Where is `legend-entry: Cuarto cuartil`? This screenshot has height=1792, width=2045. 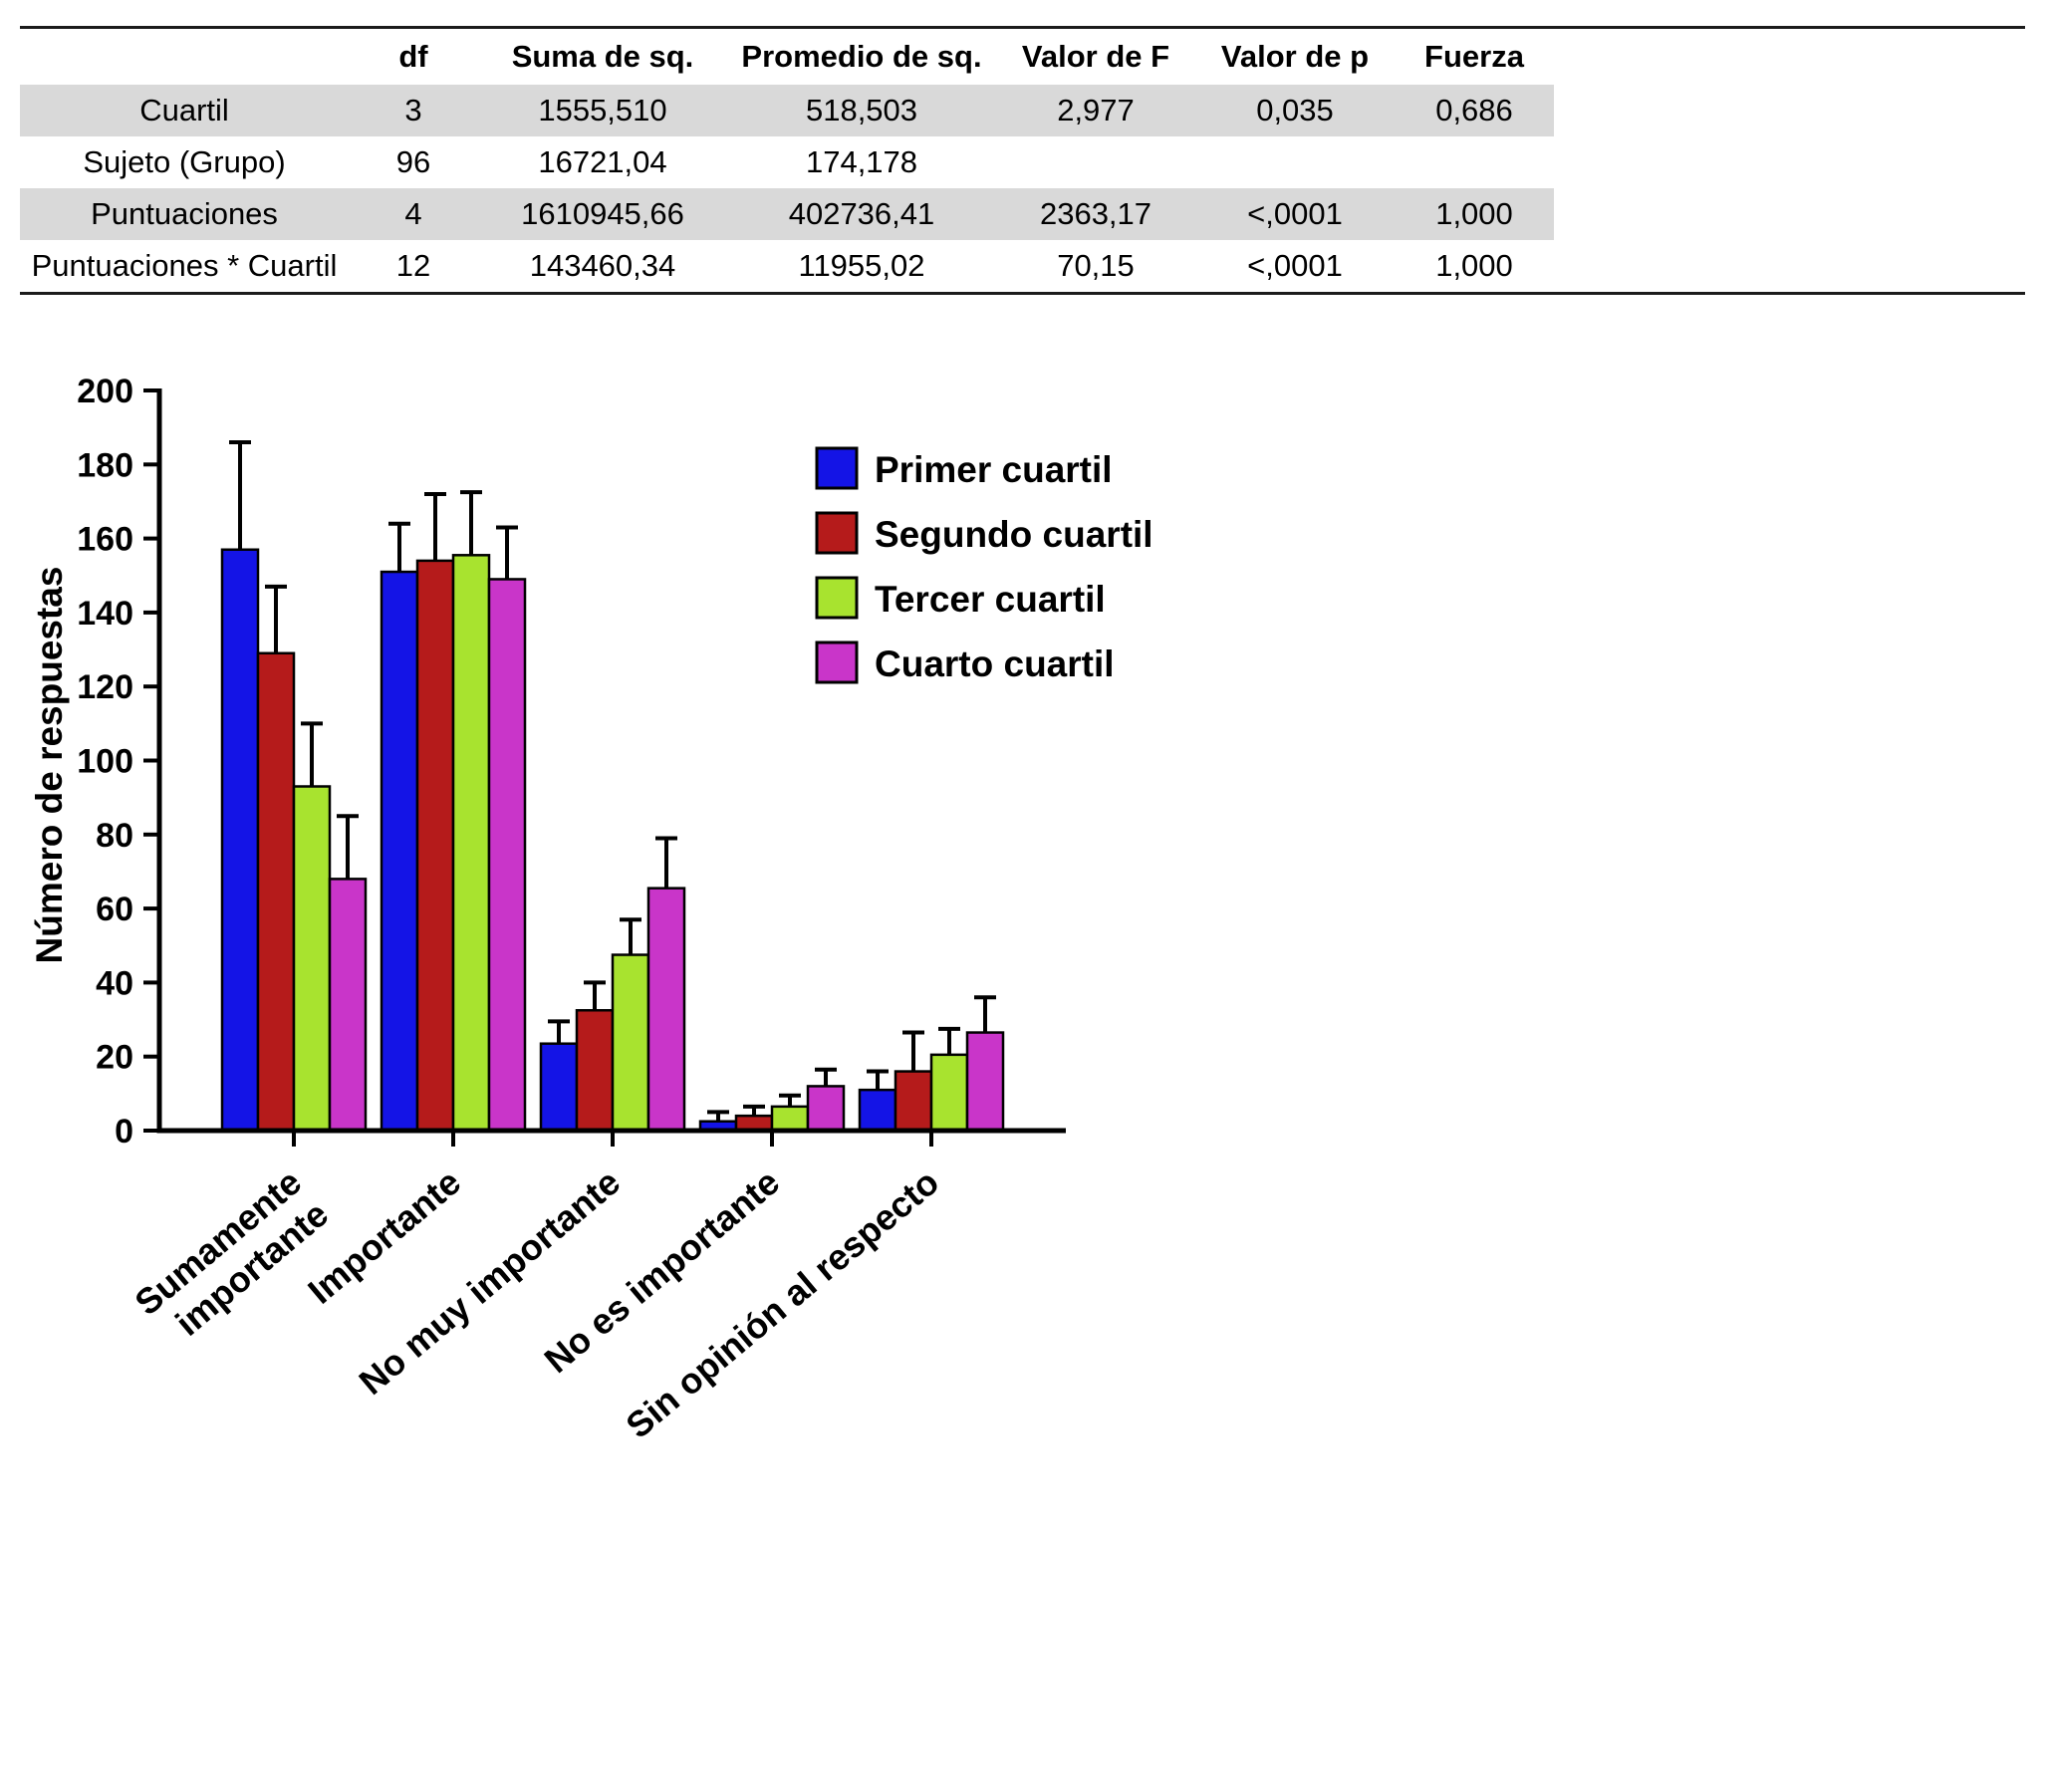 legend-entry: Cuarto cuartil is located at coordinates (965, 662).